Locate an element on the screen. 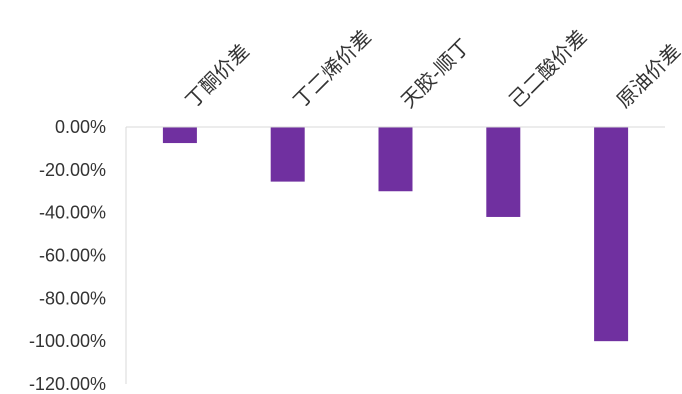 This screenshot has width=682, height=394. y-tick-label: -100.00% is located at coordinates (67, 341).